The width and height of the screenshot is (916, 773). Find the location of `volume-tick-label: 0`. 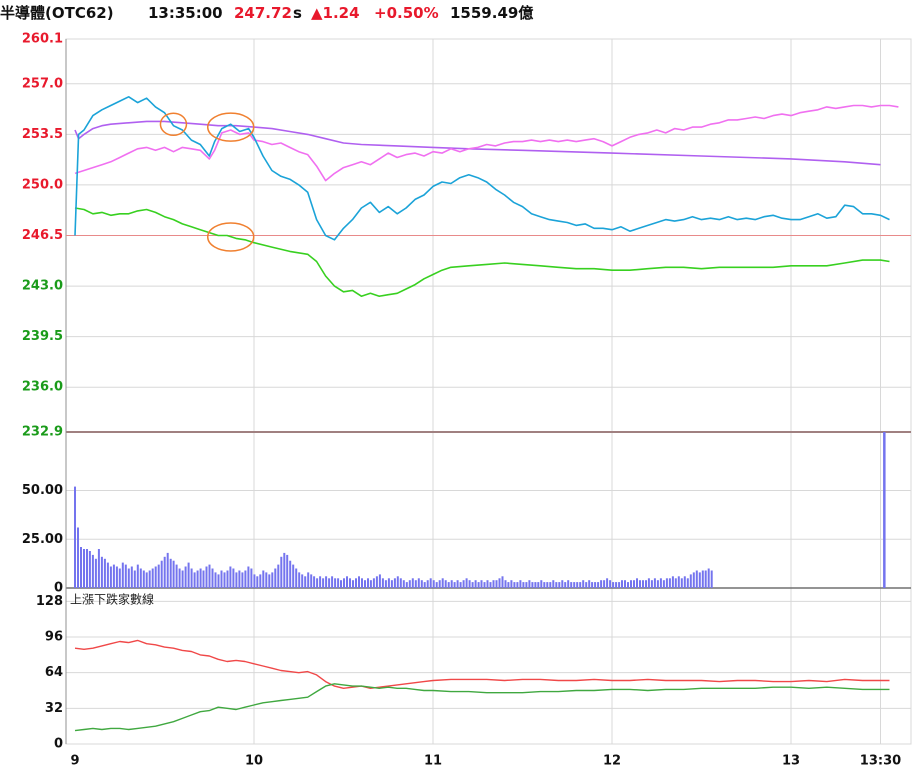

volume-tick-label: 0 is located at coordinates (58, 588).